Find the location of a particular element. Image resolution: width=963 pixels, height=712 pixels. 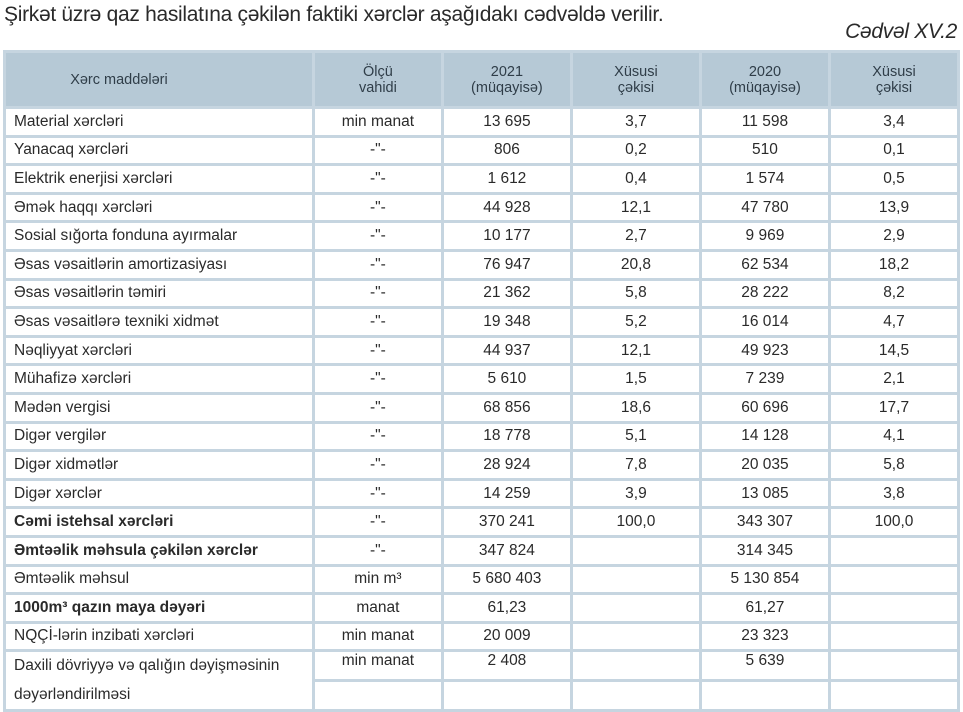

value-2020: 16 014 is located at coordinates (764, 322).